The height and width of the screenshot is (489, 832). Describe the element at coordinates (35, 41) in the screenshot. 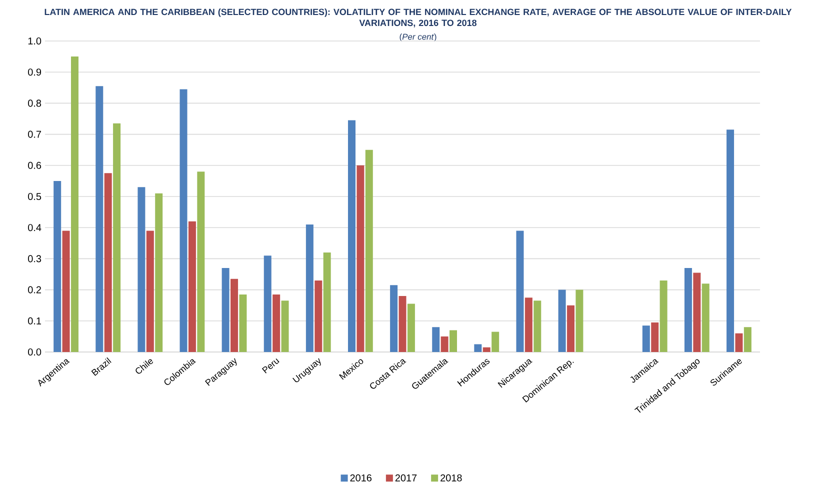

I see `y-tick-label: 1.0` at that location.